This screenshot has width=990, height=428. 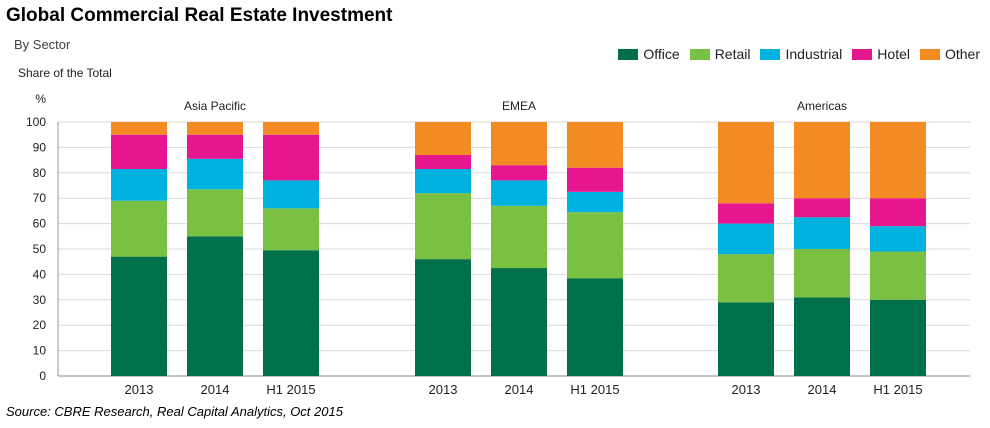 What do you see at coordinates (822, 106) in the screenshot?
I see `group-label: Americas` at bounding box center [822, 106].